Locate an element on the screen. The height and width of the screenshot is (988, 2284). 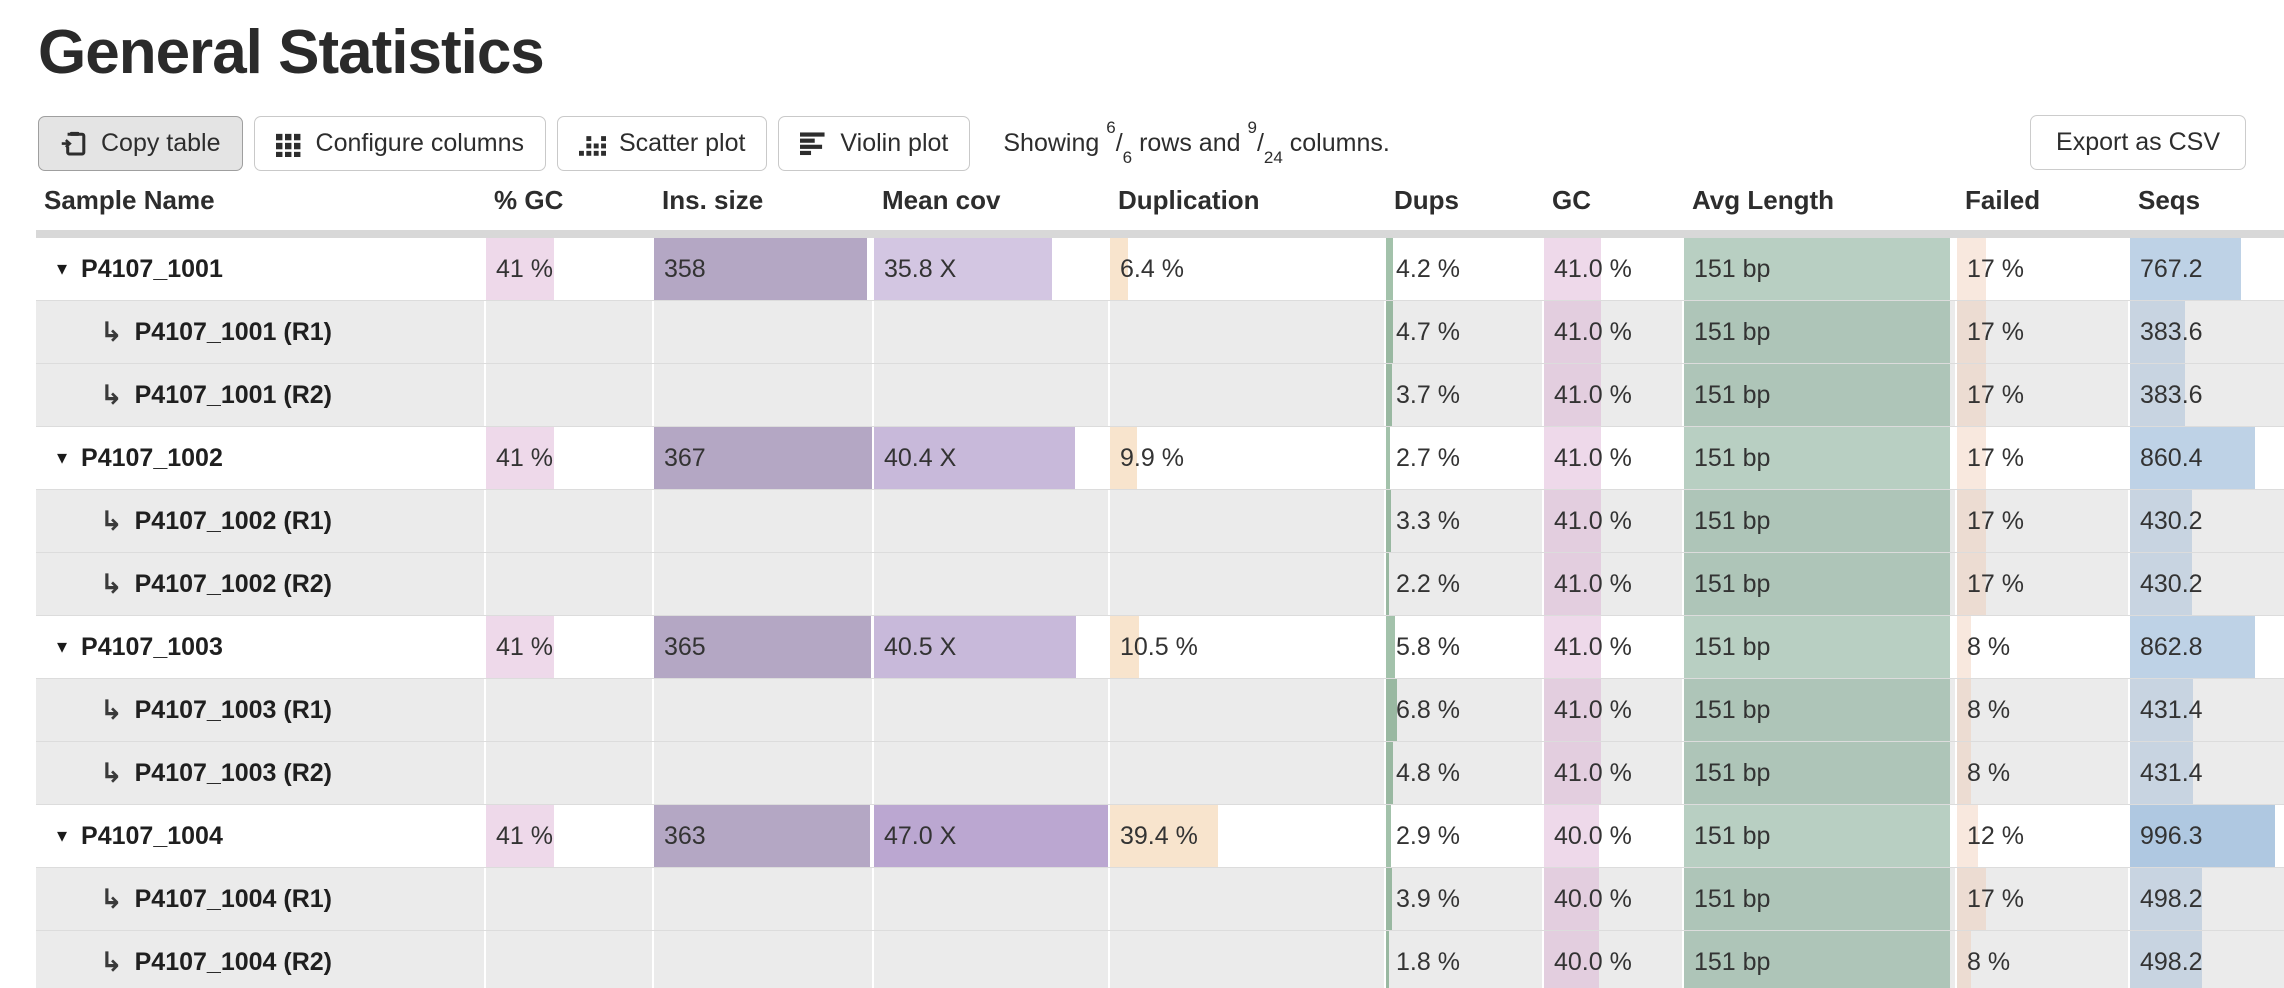
cell-ins: 365 is located at coordinates (762, 647).